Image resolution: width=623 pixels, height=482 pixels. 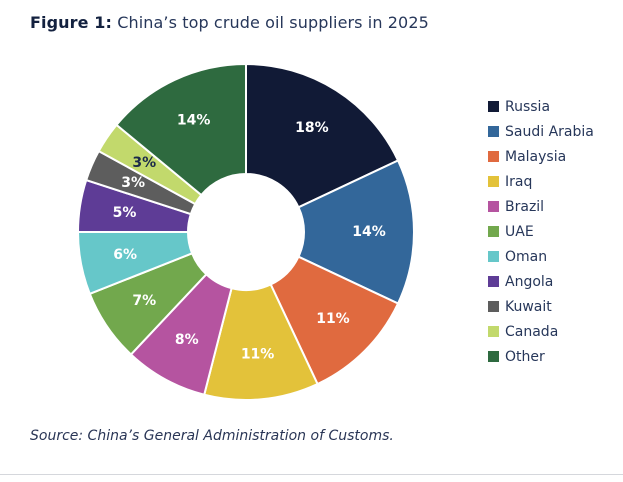 I want to click on slice-russia, so click(x=322, y=135).